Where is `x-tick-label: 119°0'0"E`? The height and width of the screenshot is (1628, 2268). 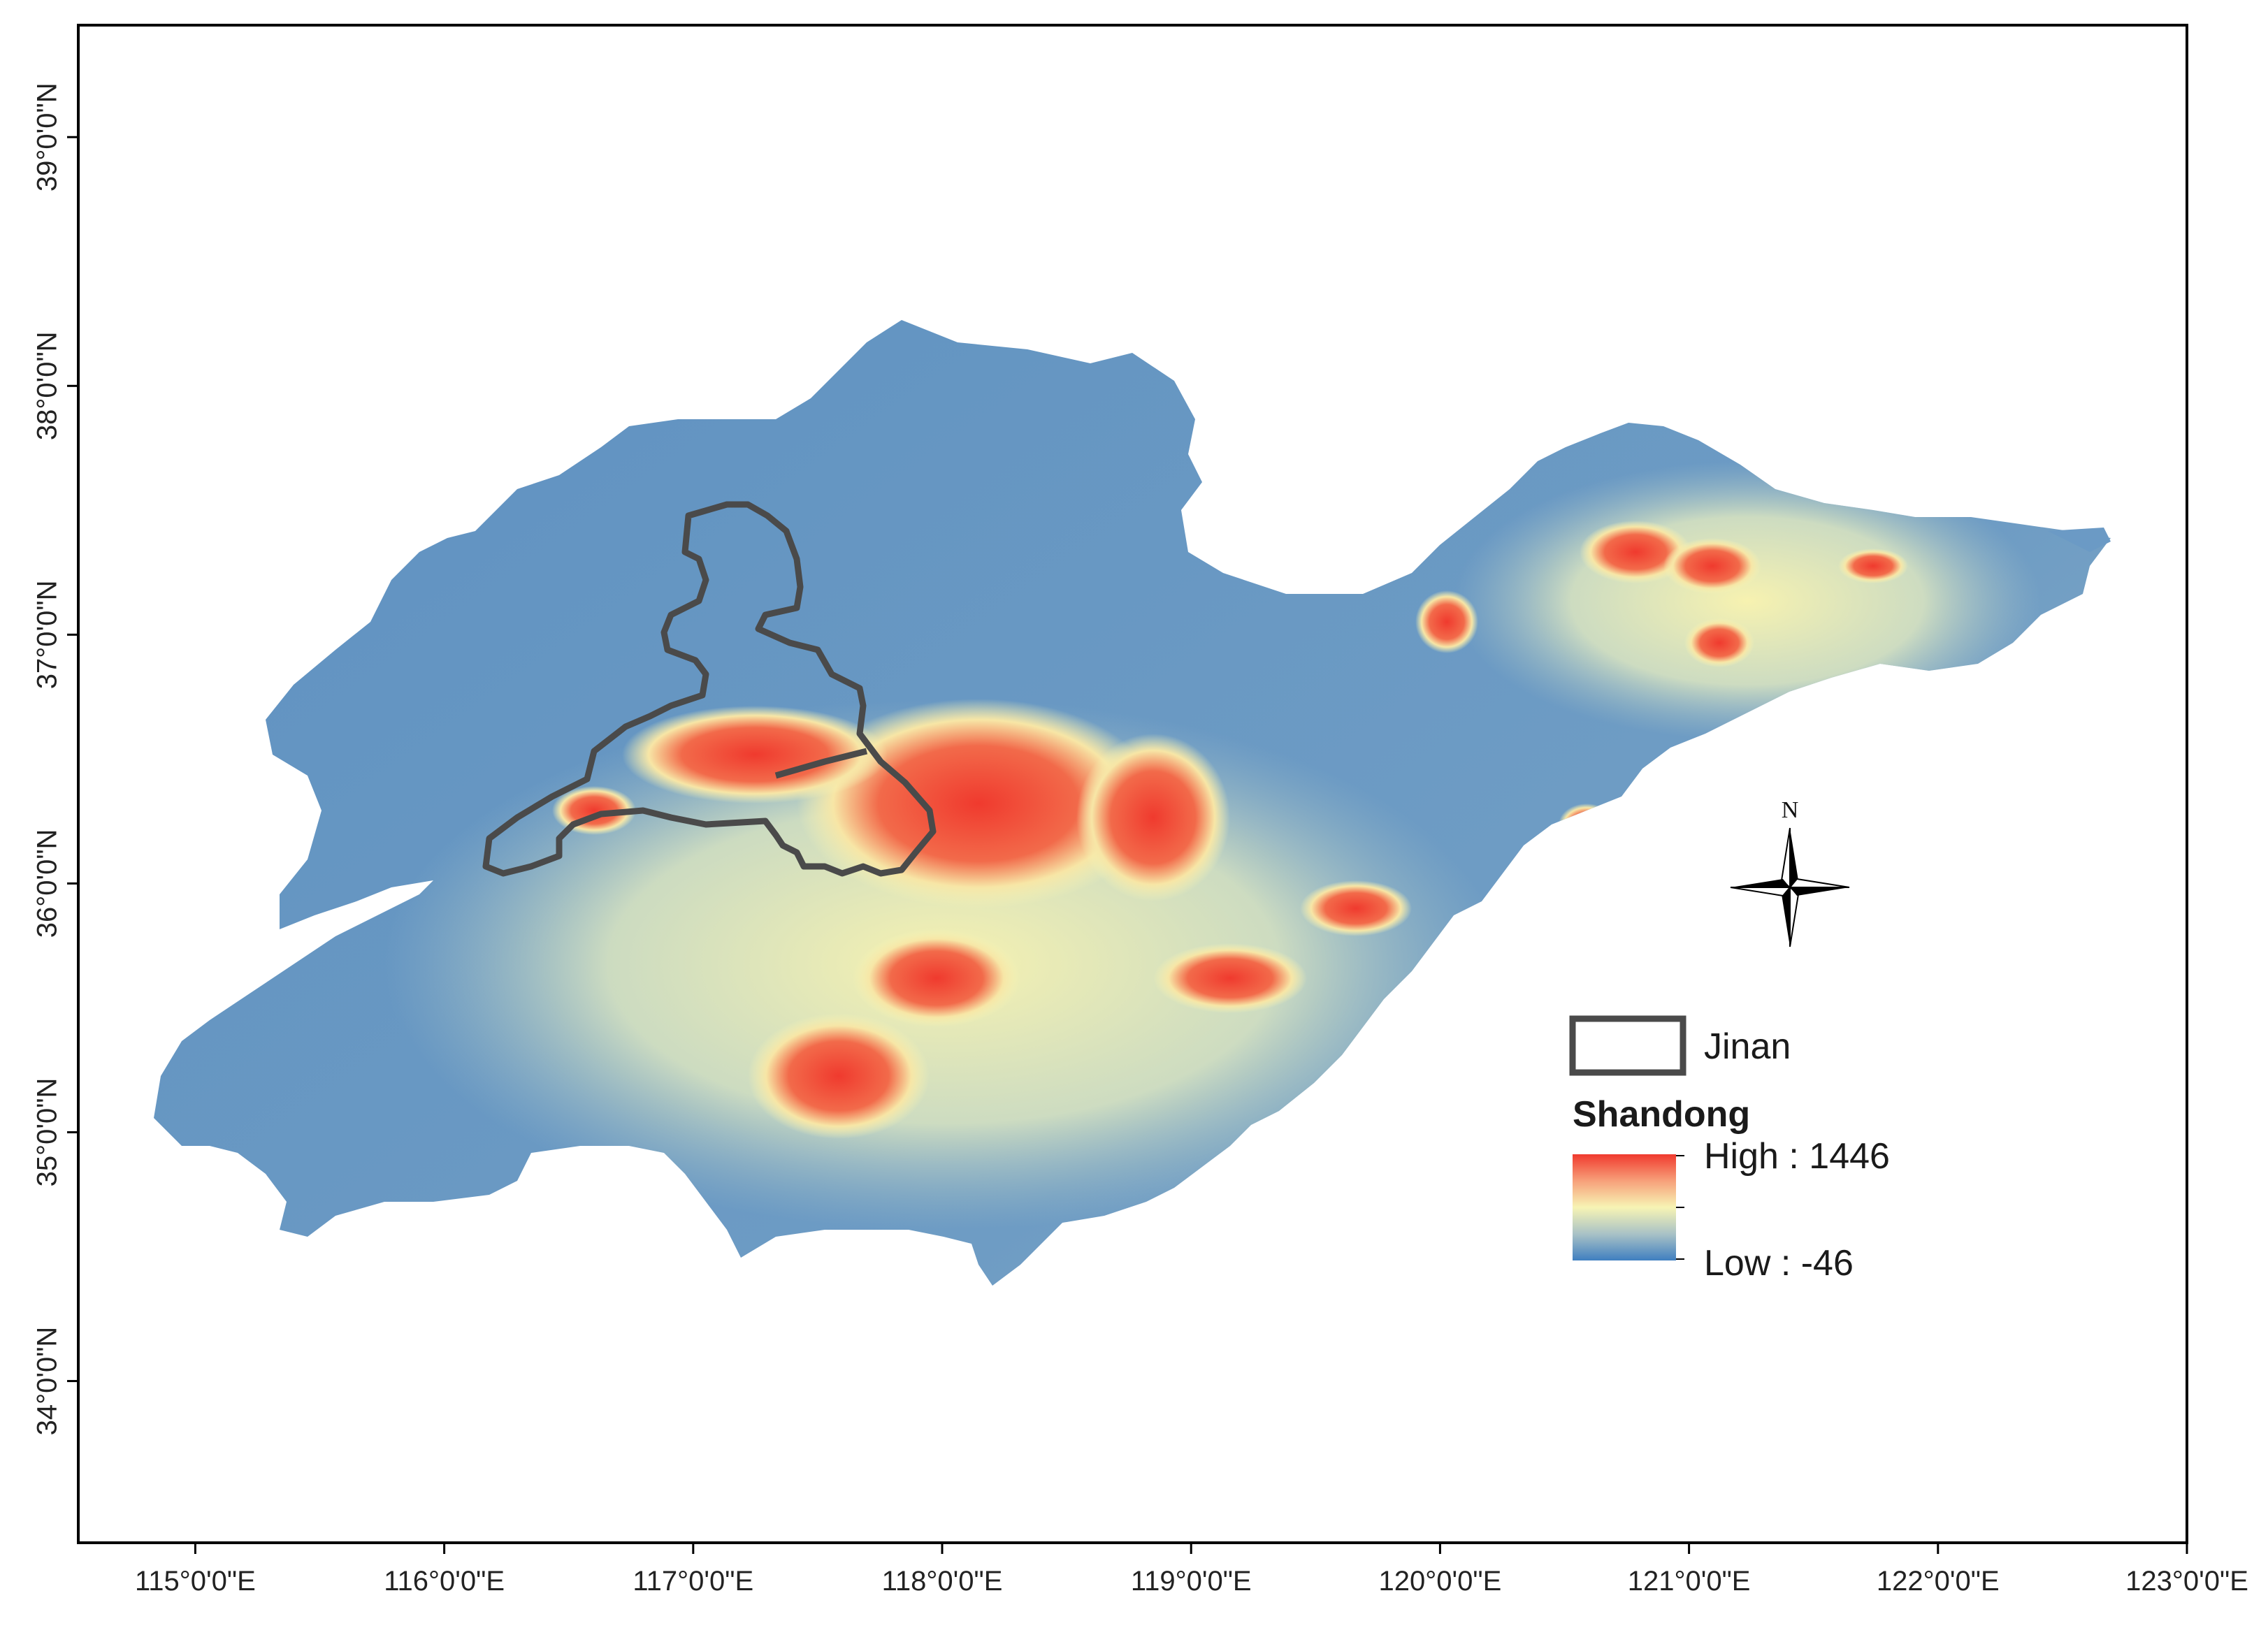 x-tick-label: 119°0'0"E is located at coordinates (1191, 1581).